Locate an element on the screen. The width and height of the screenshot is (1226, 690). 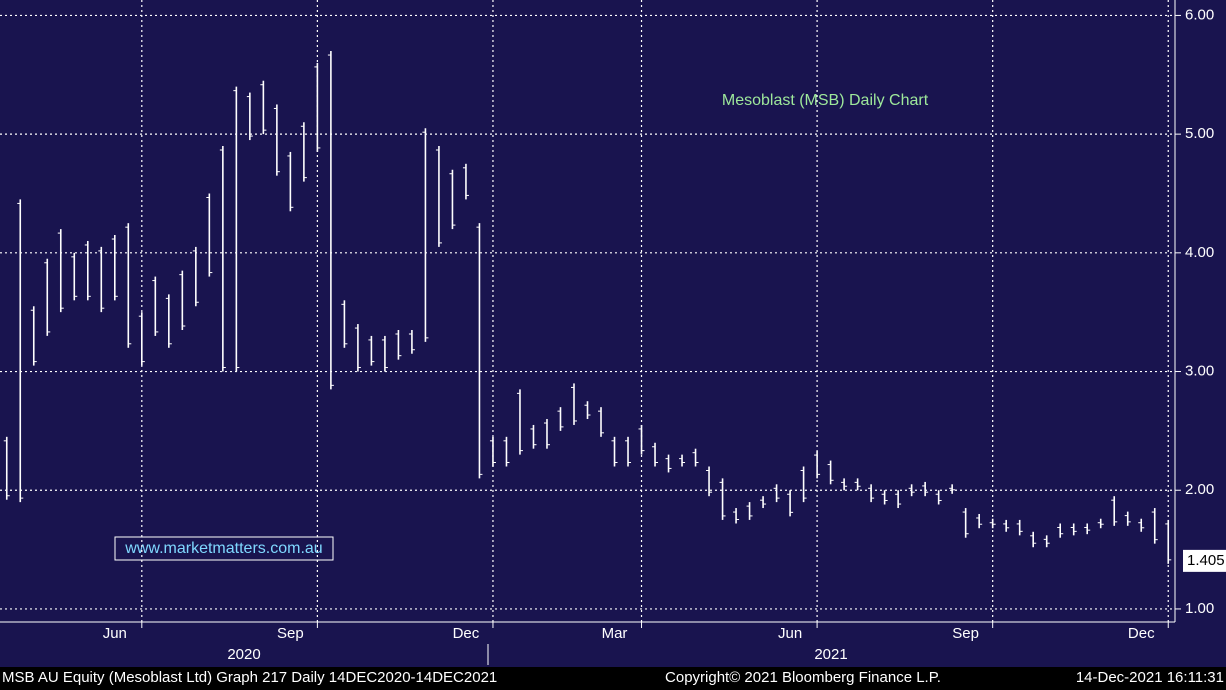
footer-center: Copyright© 2021 Bloomberg Finance L.P. is located at coordinates (803, 677).